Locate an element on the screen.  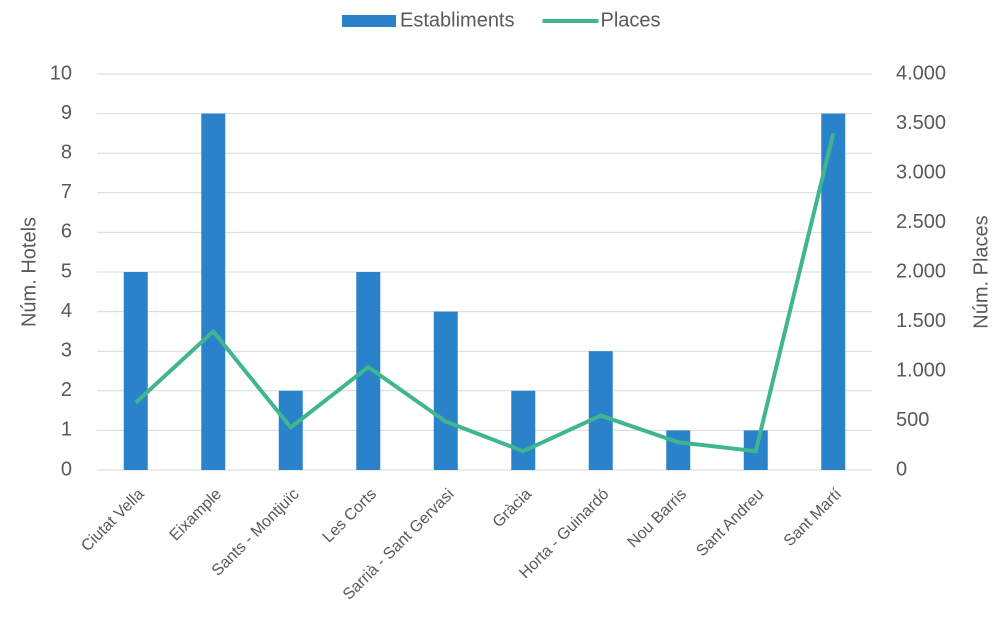
y2-tick-label: 500 is located at coordinates (912, 420).